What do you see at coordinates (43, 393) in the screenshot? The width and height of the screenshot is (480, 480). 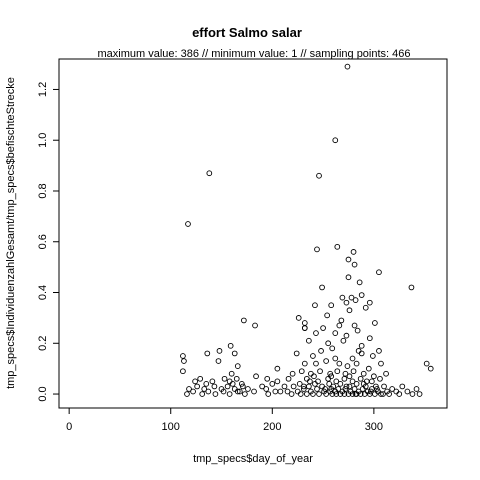 I see `y-tick-label: 0.0` at bounding box center [43, 393].